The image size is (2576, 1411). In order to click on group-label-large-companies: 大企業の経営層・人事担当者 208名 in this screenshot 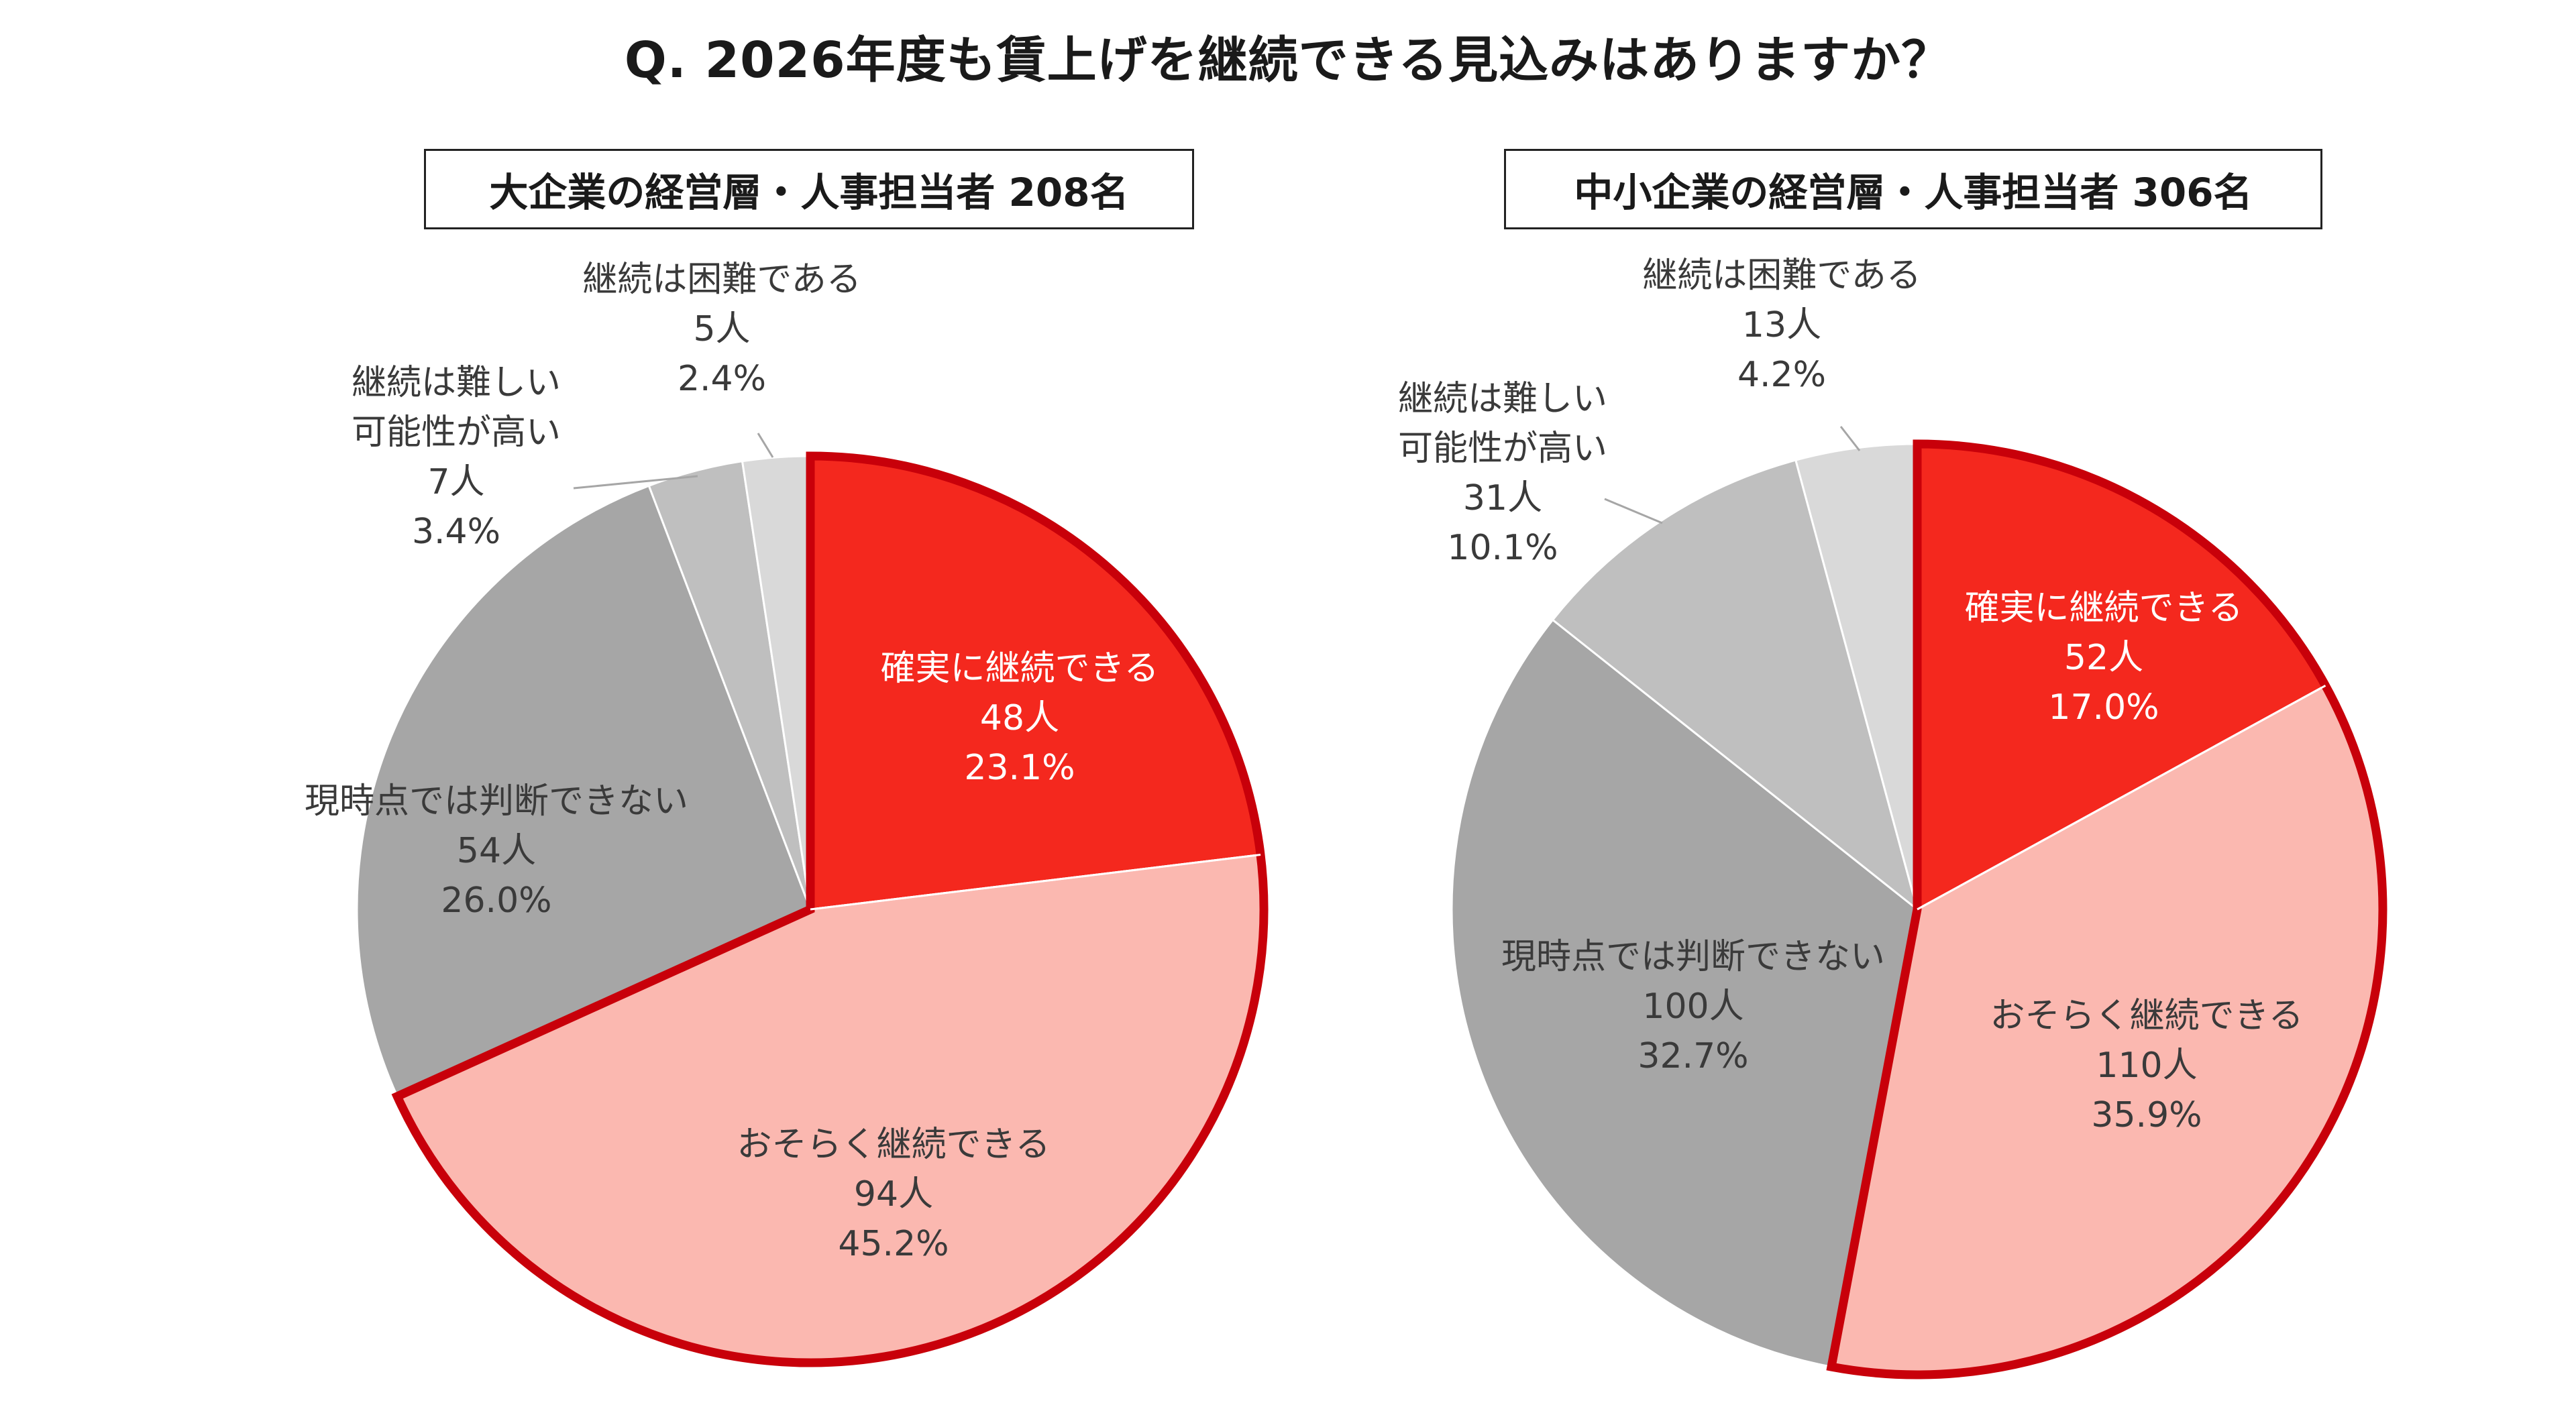, I will do `click(809, 189)`.